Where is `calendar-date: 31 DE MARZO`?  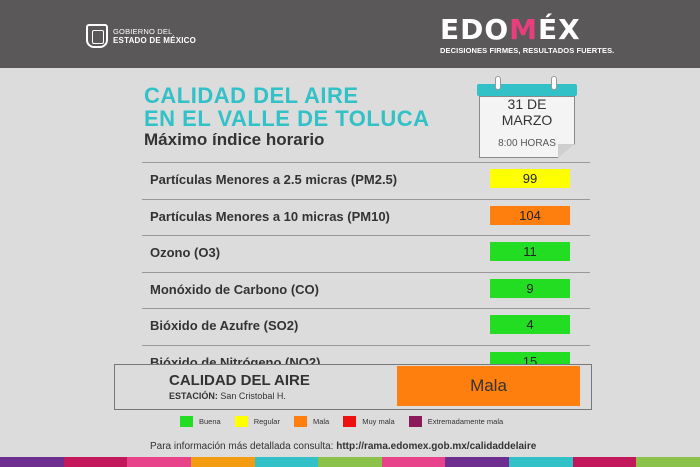 calendar-date: 31 DE MARZO is located at coordinates (527, 112).